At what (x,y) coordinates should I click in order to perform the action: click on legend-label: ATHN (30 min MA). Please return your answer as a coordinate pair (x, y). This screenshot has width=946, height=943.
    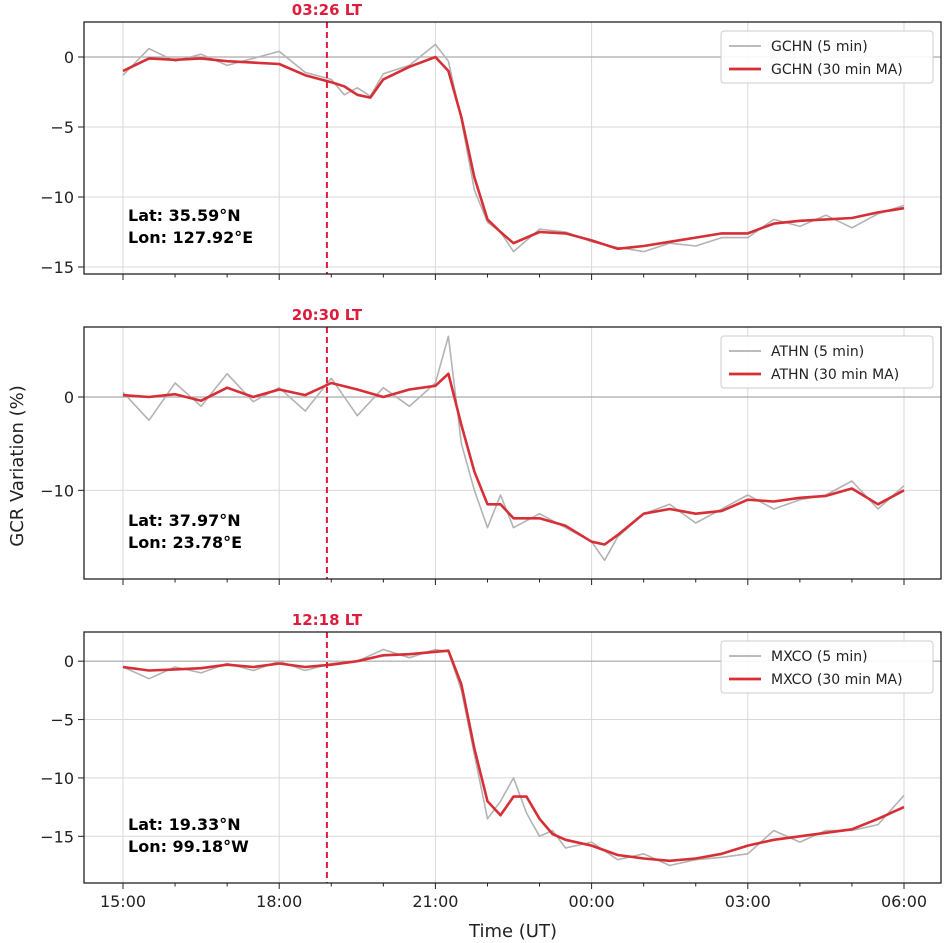
    Looking at the image, I should click on (835, 375).